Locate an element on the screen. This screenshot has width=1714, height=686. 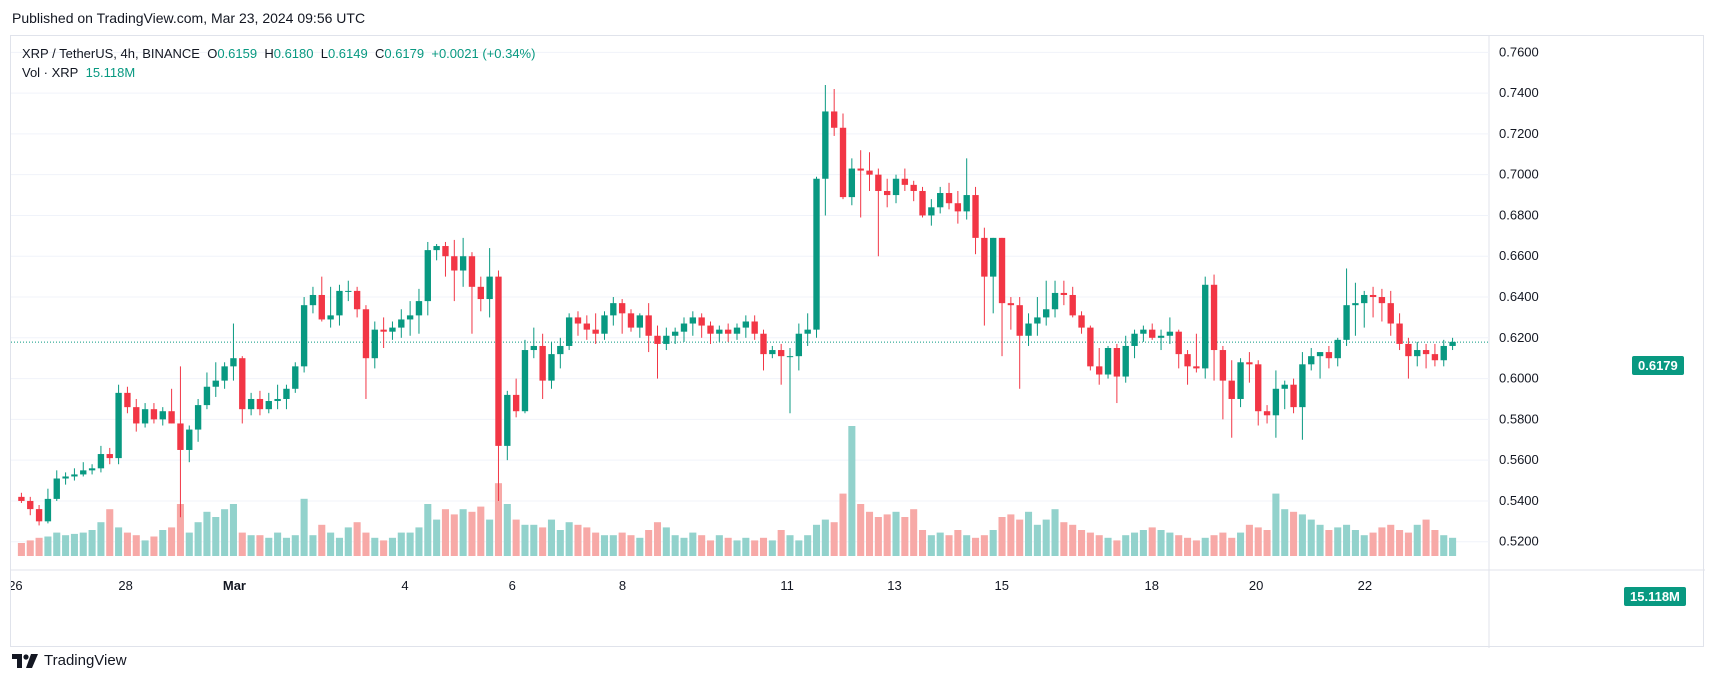
time-tick-label: 20 is located at coordinates (1256, 585).